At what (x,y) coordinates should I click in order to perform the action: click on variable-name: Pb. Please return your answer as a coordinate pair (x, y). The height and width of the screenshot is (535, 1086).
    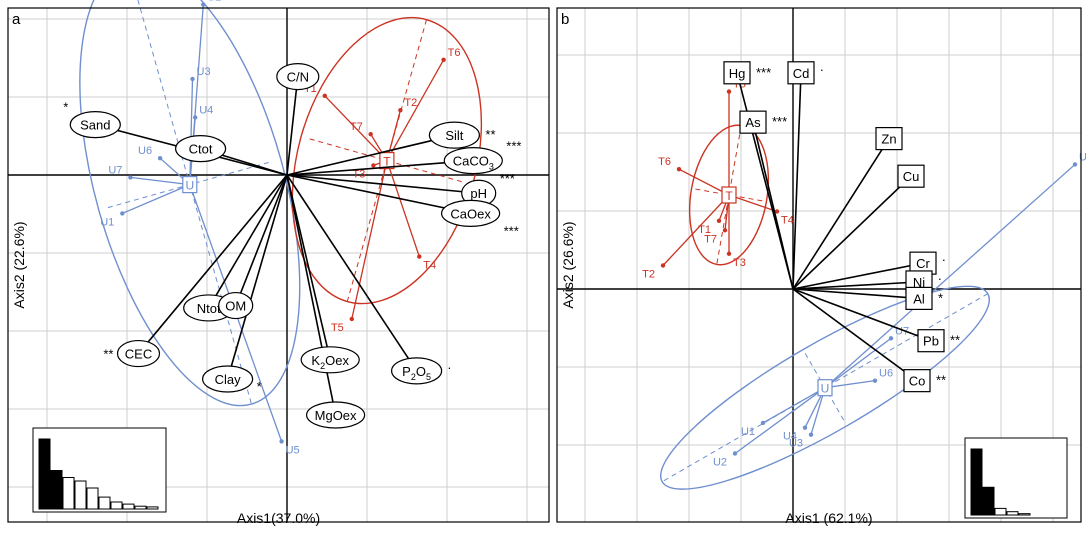
    Looking at the image, I should click on (931, 341).